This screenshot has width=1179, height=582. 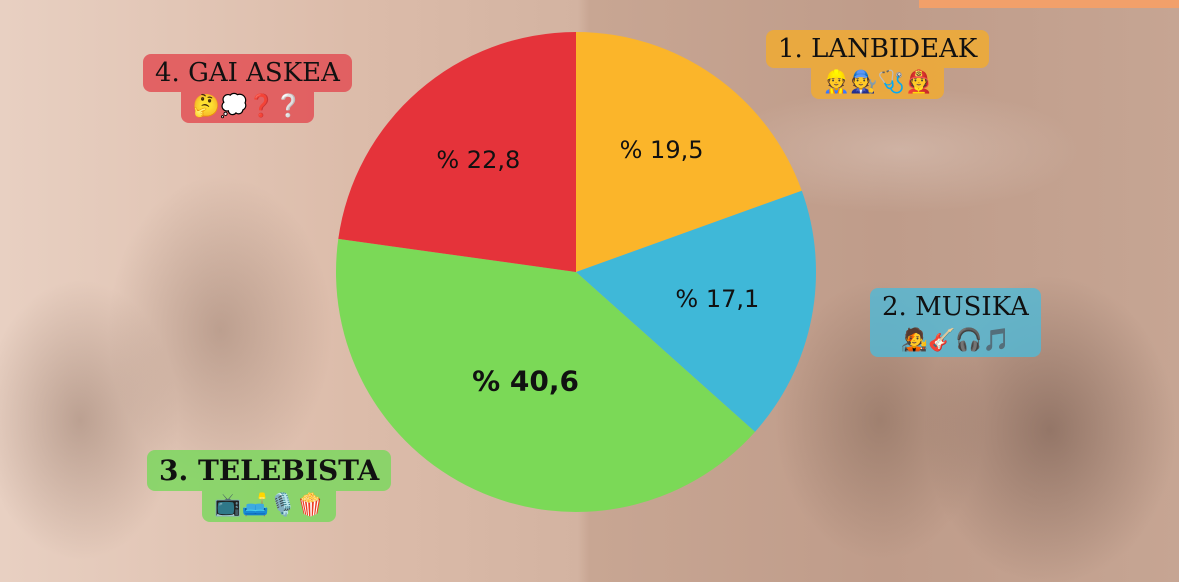 I want to click on tv-emoji-icon: 📺🛋️🎙️🍿, so click(x=269, y=506).